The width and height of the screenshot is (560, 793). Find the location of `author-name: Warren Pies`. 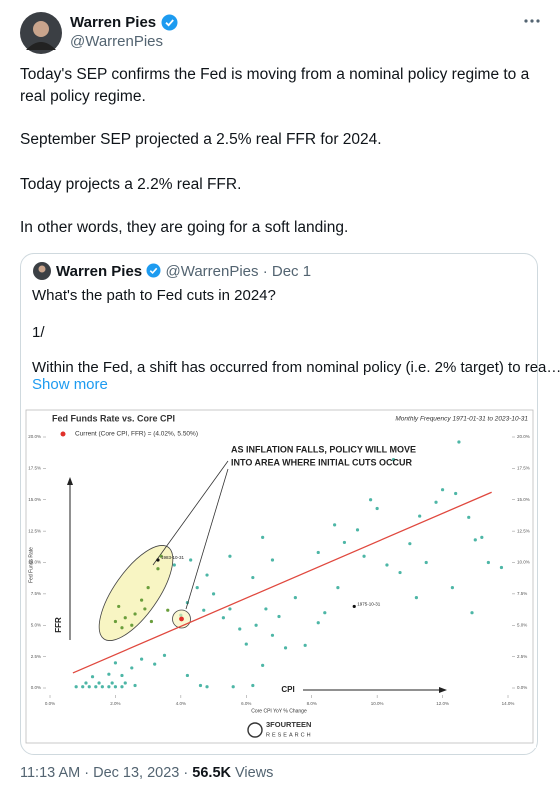

author-name: Warren Pies is located at coordinates (113, 22).